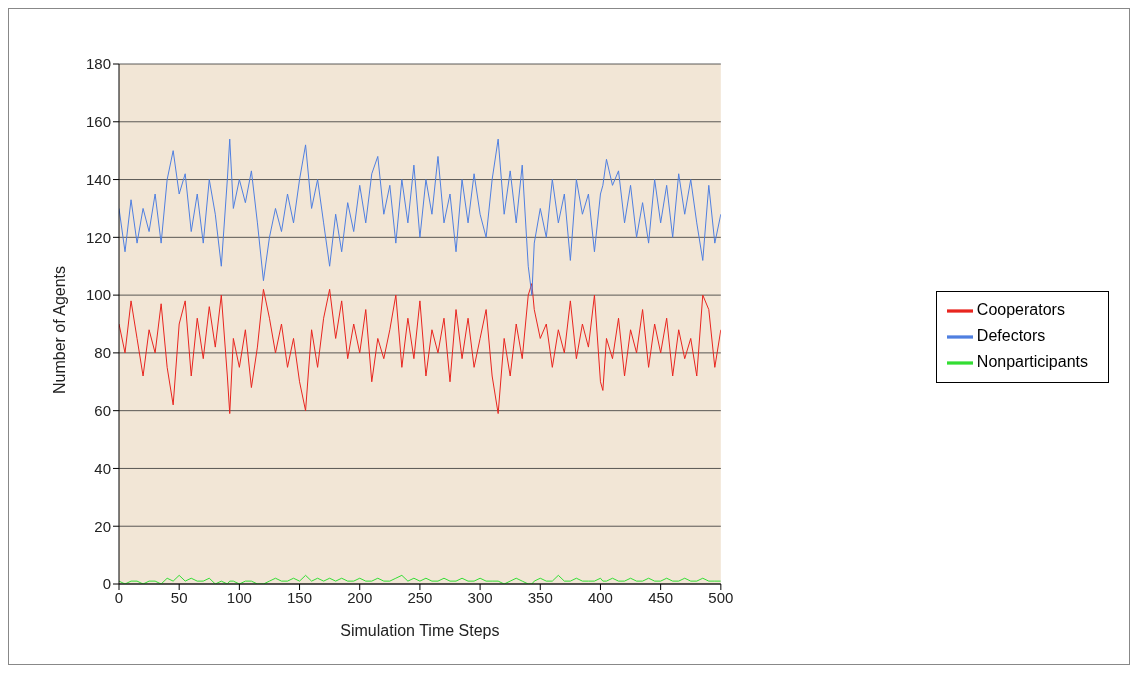  I want to click on legend-label: Nonparticipants, so click(1032, 361).